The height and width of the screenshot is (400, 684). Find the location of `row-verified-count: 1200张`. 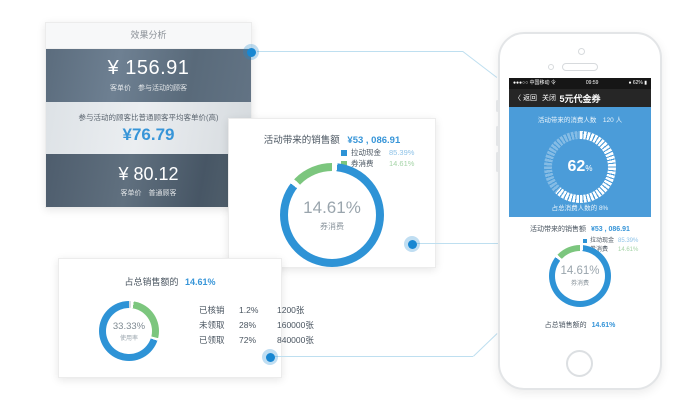

row-verified-count: 1200张 is located at coordinates (291, 310).